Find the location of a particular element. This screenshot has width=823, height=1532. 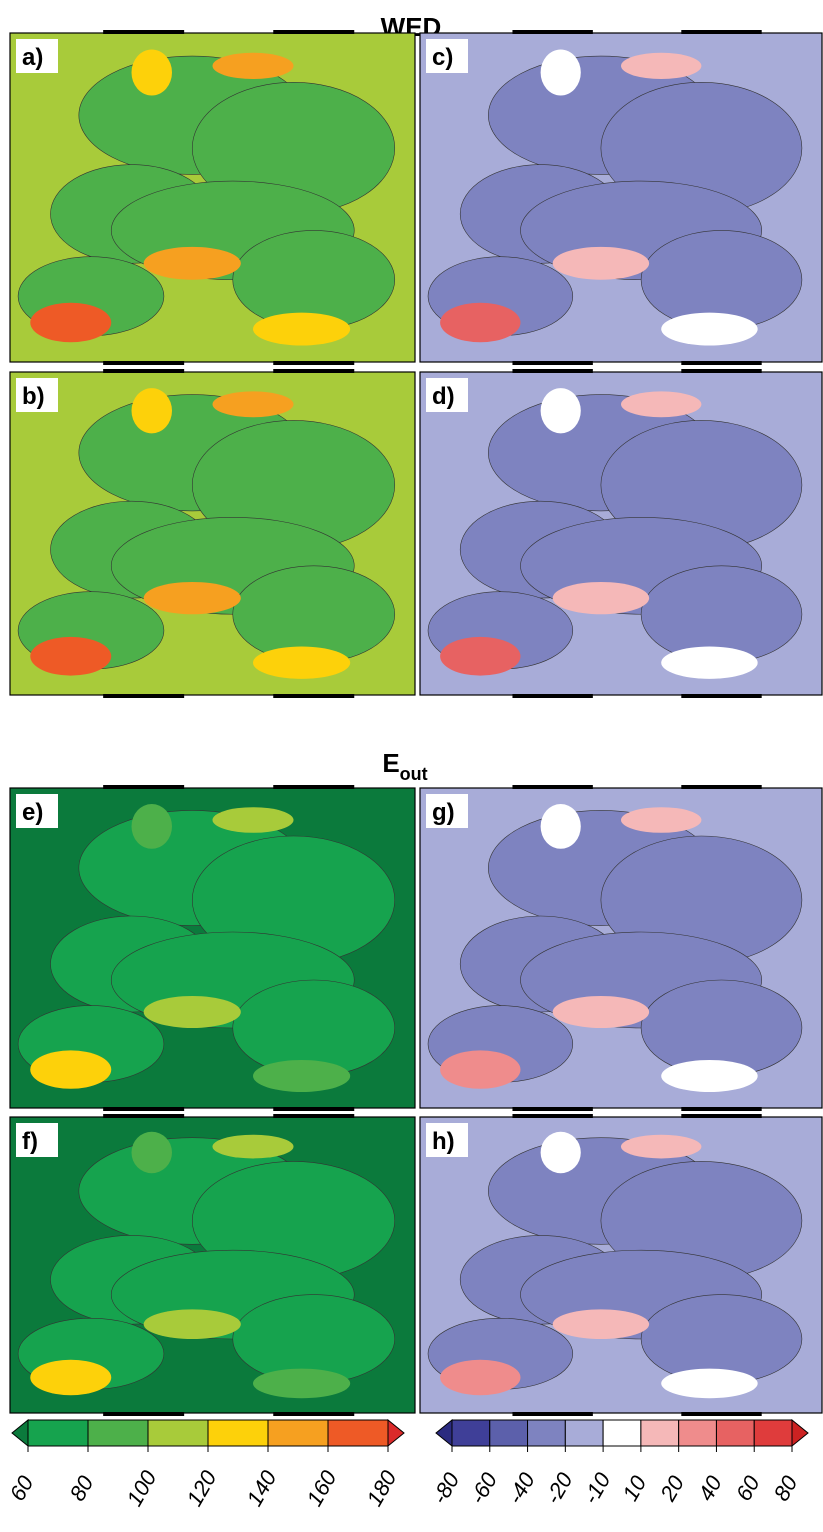

colorbar-tick-label: 80 is located at coordinates (786, 1488).